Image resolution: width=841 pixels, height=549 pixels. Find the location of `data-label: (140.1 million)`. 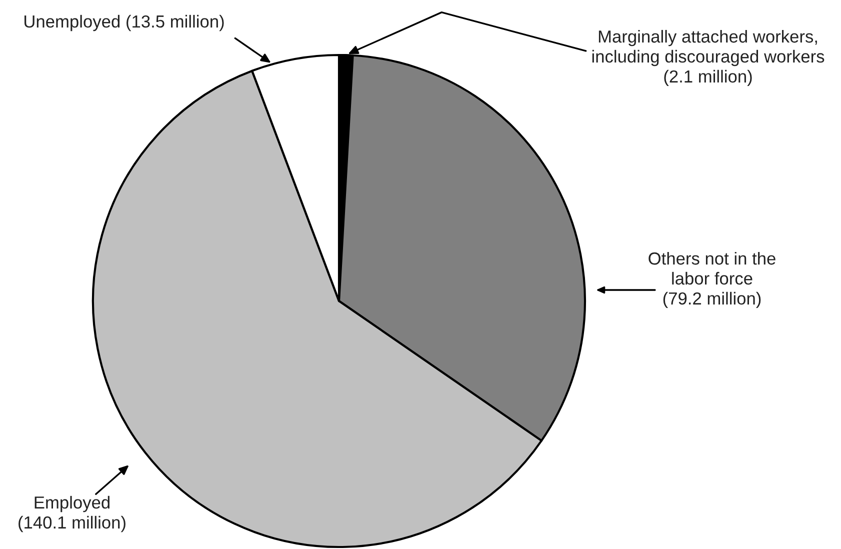

data-label: (140.1 million) is located at coordinates (72, 524).